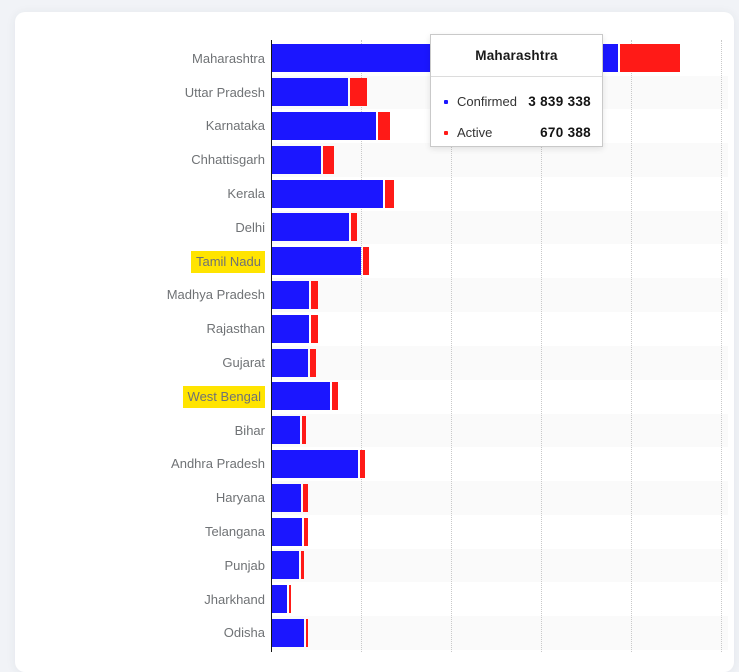 This screenshot has height=672, width=739. I want to click on confirmed-bar-punjab, so click(285, 565).